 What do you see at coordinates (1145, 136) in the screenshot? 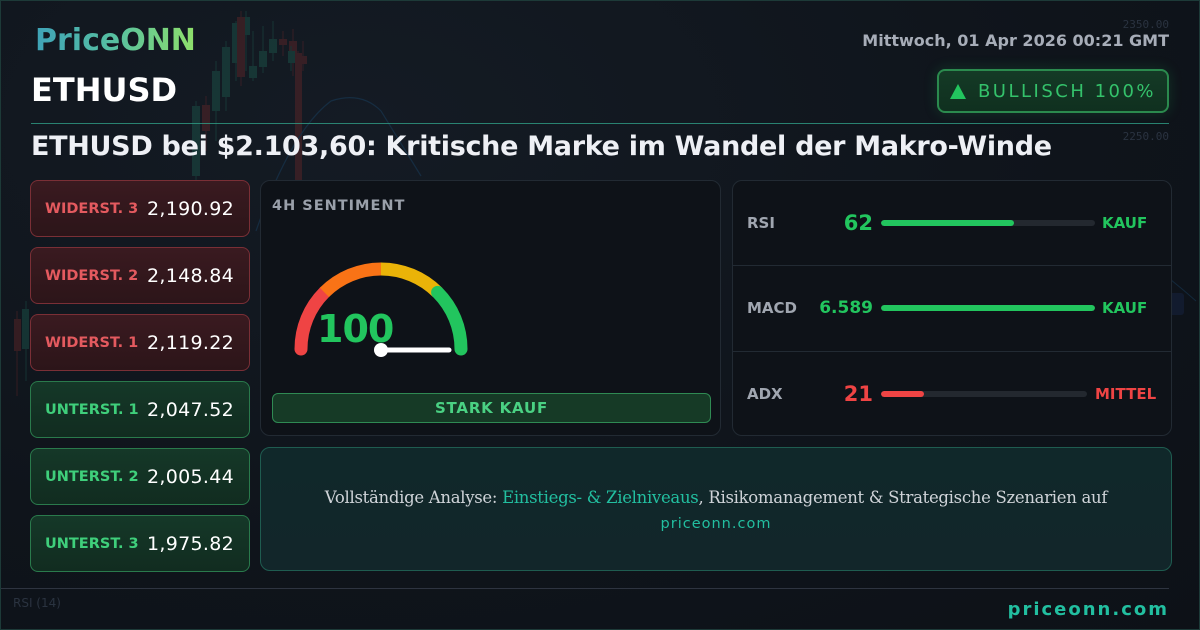
I see `axis-label: 2250.00` at bounding box center [1145, 136].